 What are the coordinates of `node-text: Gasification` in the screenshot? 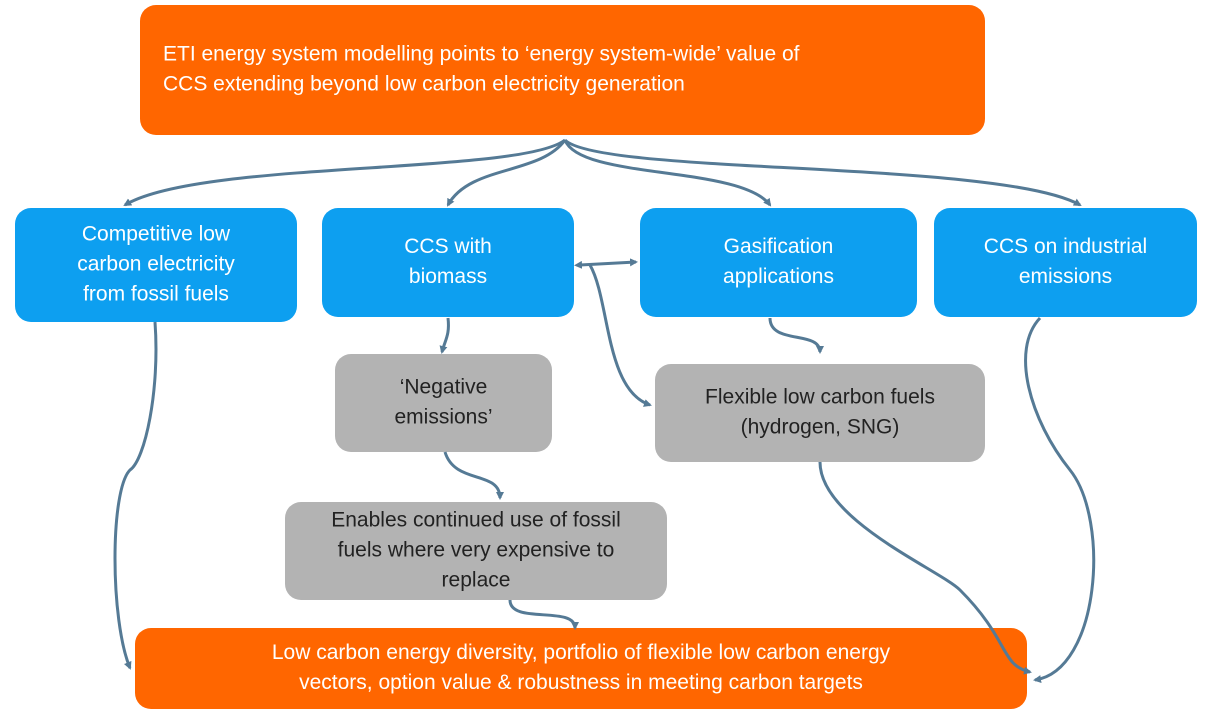 It's located at (779, 246).